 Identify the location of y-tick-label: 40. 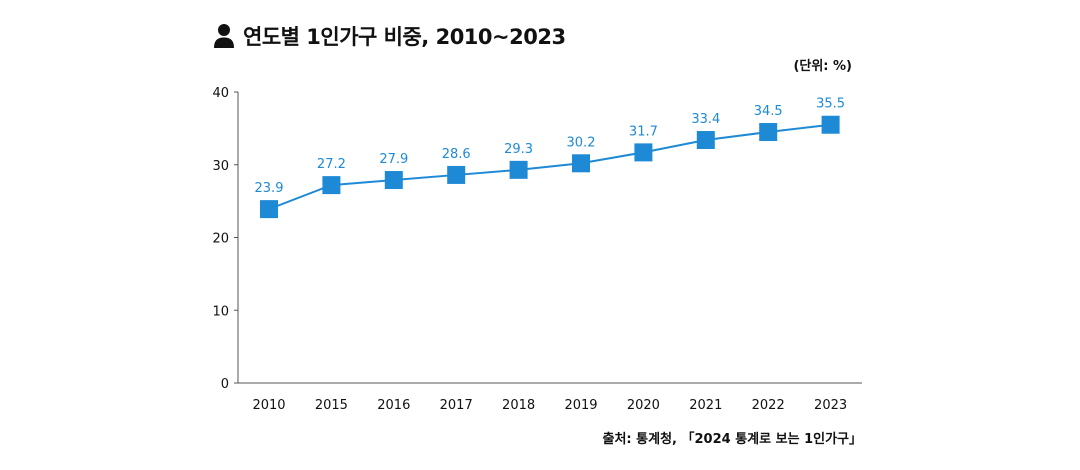
(220, 93).